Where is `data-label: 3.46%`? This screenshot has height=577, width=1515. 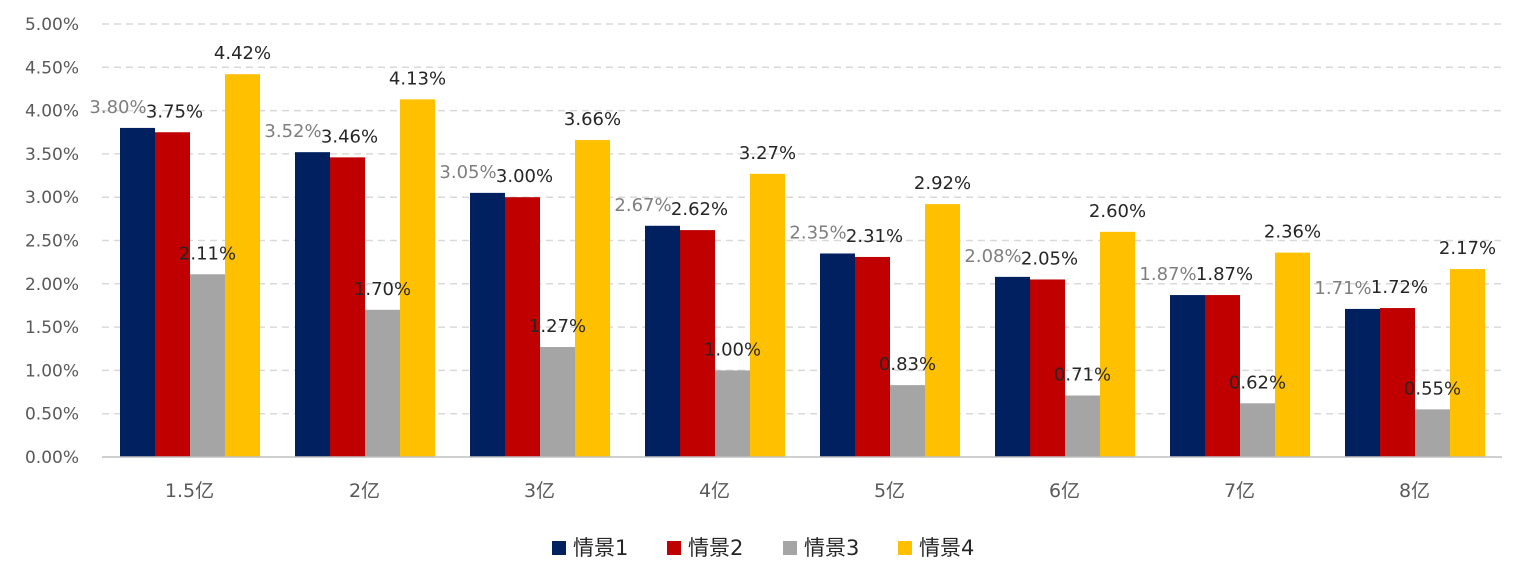
data-label: 3.46% is located at coordinates (349, 136).